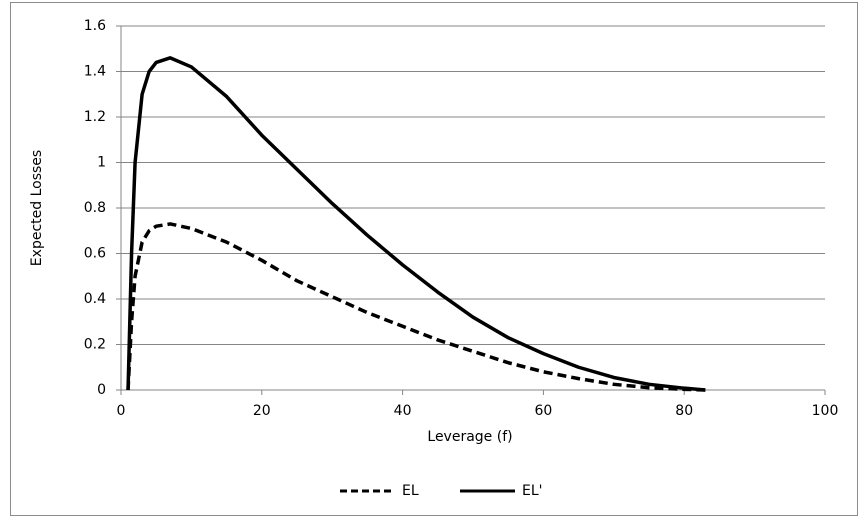 Image resolution: width=867 pixels, height=525 pixels. I want to click on y-axis-title: Expected Losses, so click(37, 208).